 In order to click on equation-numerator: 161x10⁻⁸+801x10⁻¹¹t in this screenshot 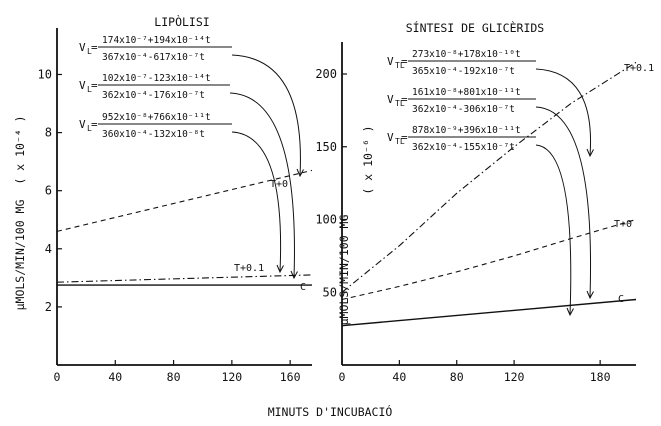, I will do `click(466, 92)`.